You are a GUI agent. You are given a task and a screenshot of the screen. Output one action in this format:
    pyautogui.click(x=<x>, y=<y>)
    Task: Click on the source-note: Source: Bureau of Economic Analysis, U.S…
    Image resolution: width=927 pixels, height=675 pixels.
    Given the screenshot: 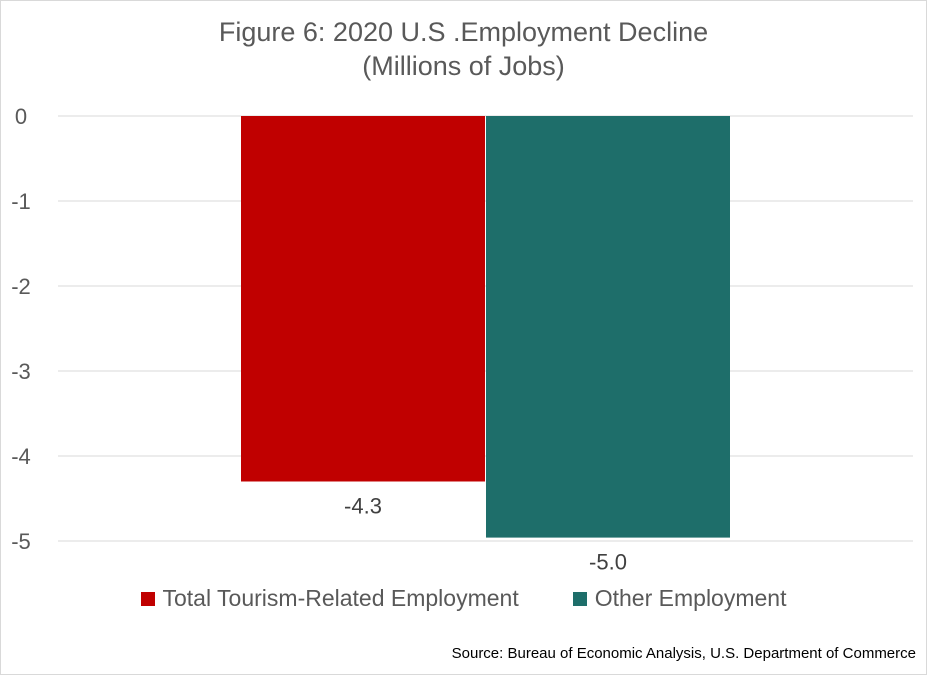 What is the action you would take?
    pyautogui.click(x=683, y=653)
    